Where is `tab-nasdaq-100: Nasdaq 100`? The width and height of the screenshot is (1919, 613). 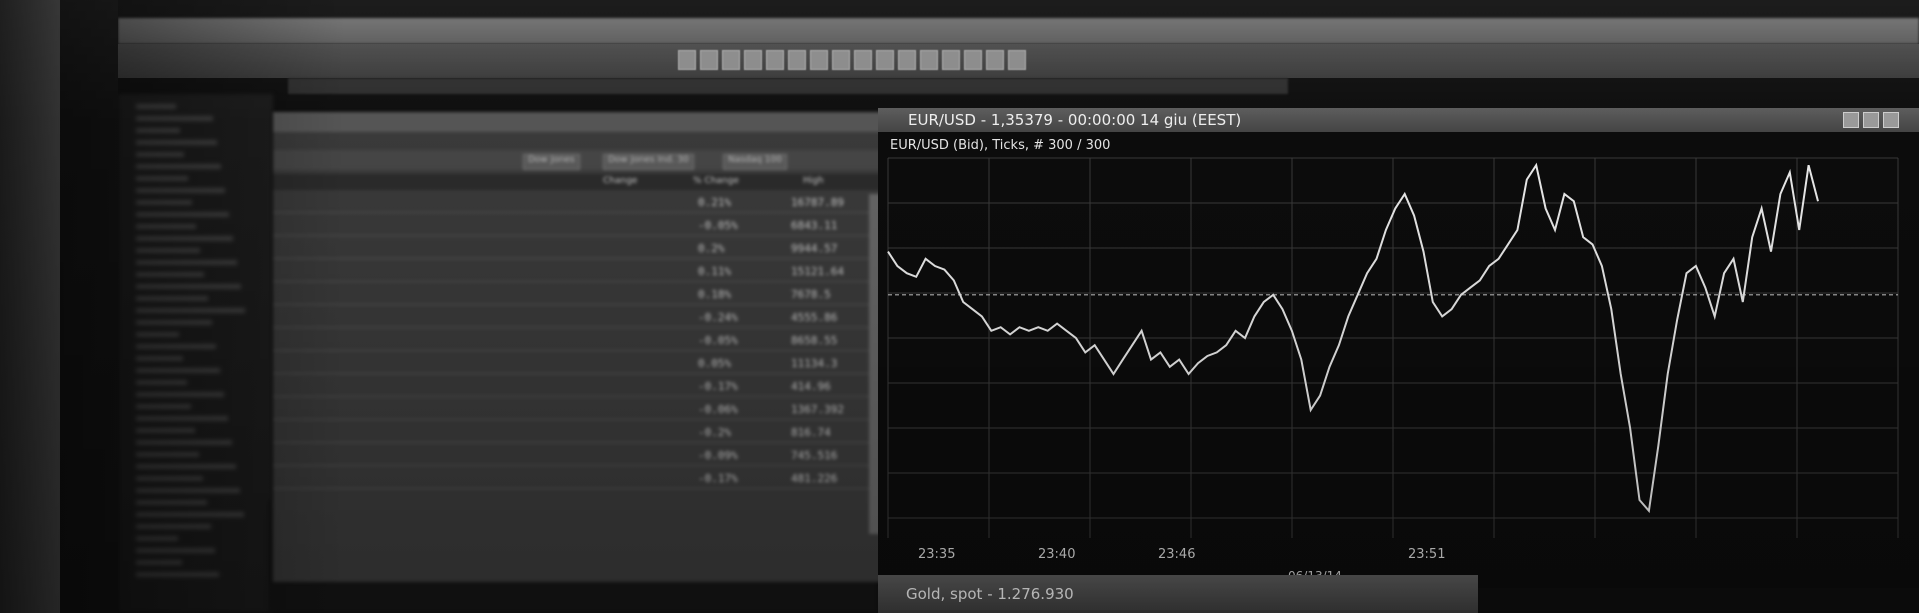 tab-nasdaq-100: Nasdaq 100 is located at coordinates (755, 162).